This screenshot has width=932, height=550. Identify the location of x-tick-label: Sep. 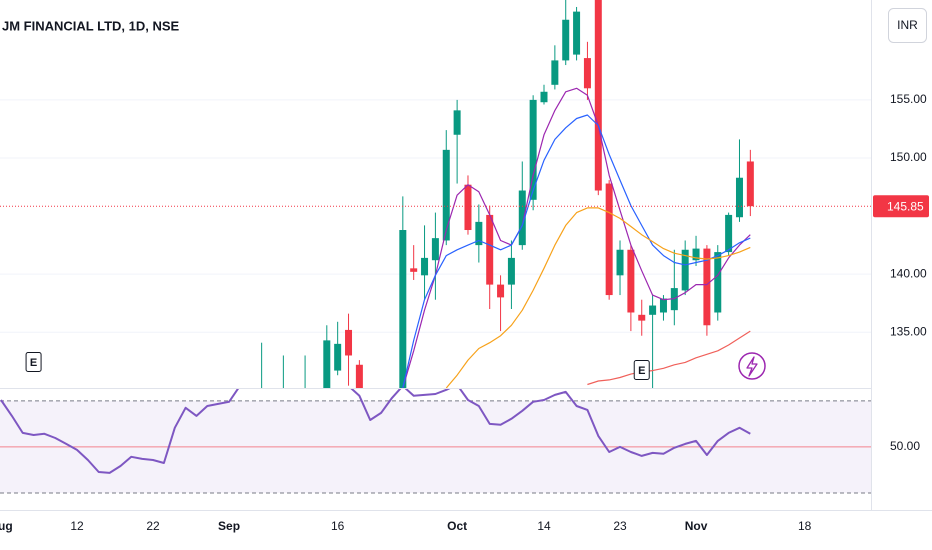
(229, 526).